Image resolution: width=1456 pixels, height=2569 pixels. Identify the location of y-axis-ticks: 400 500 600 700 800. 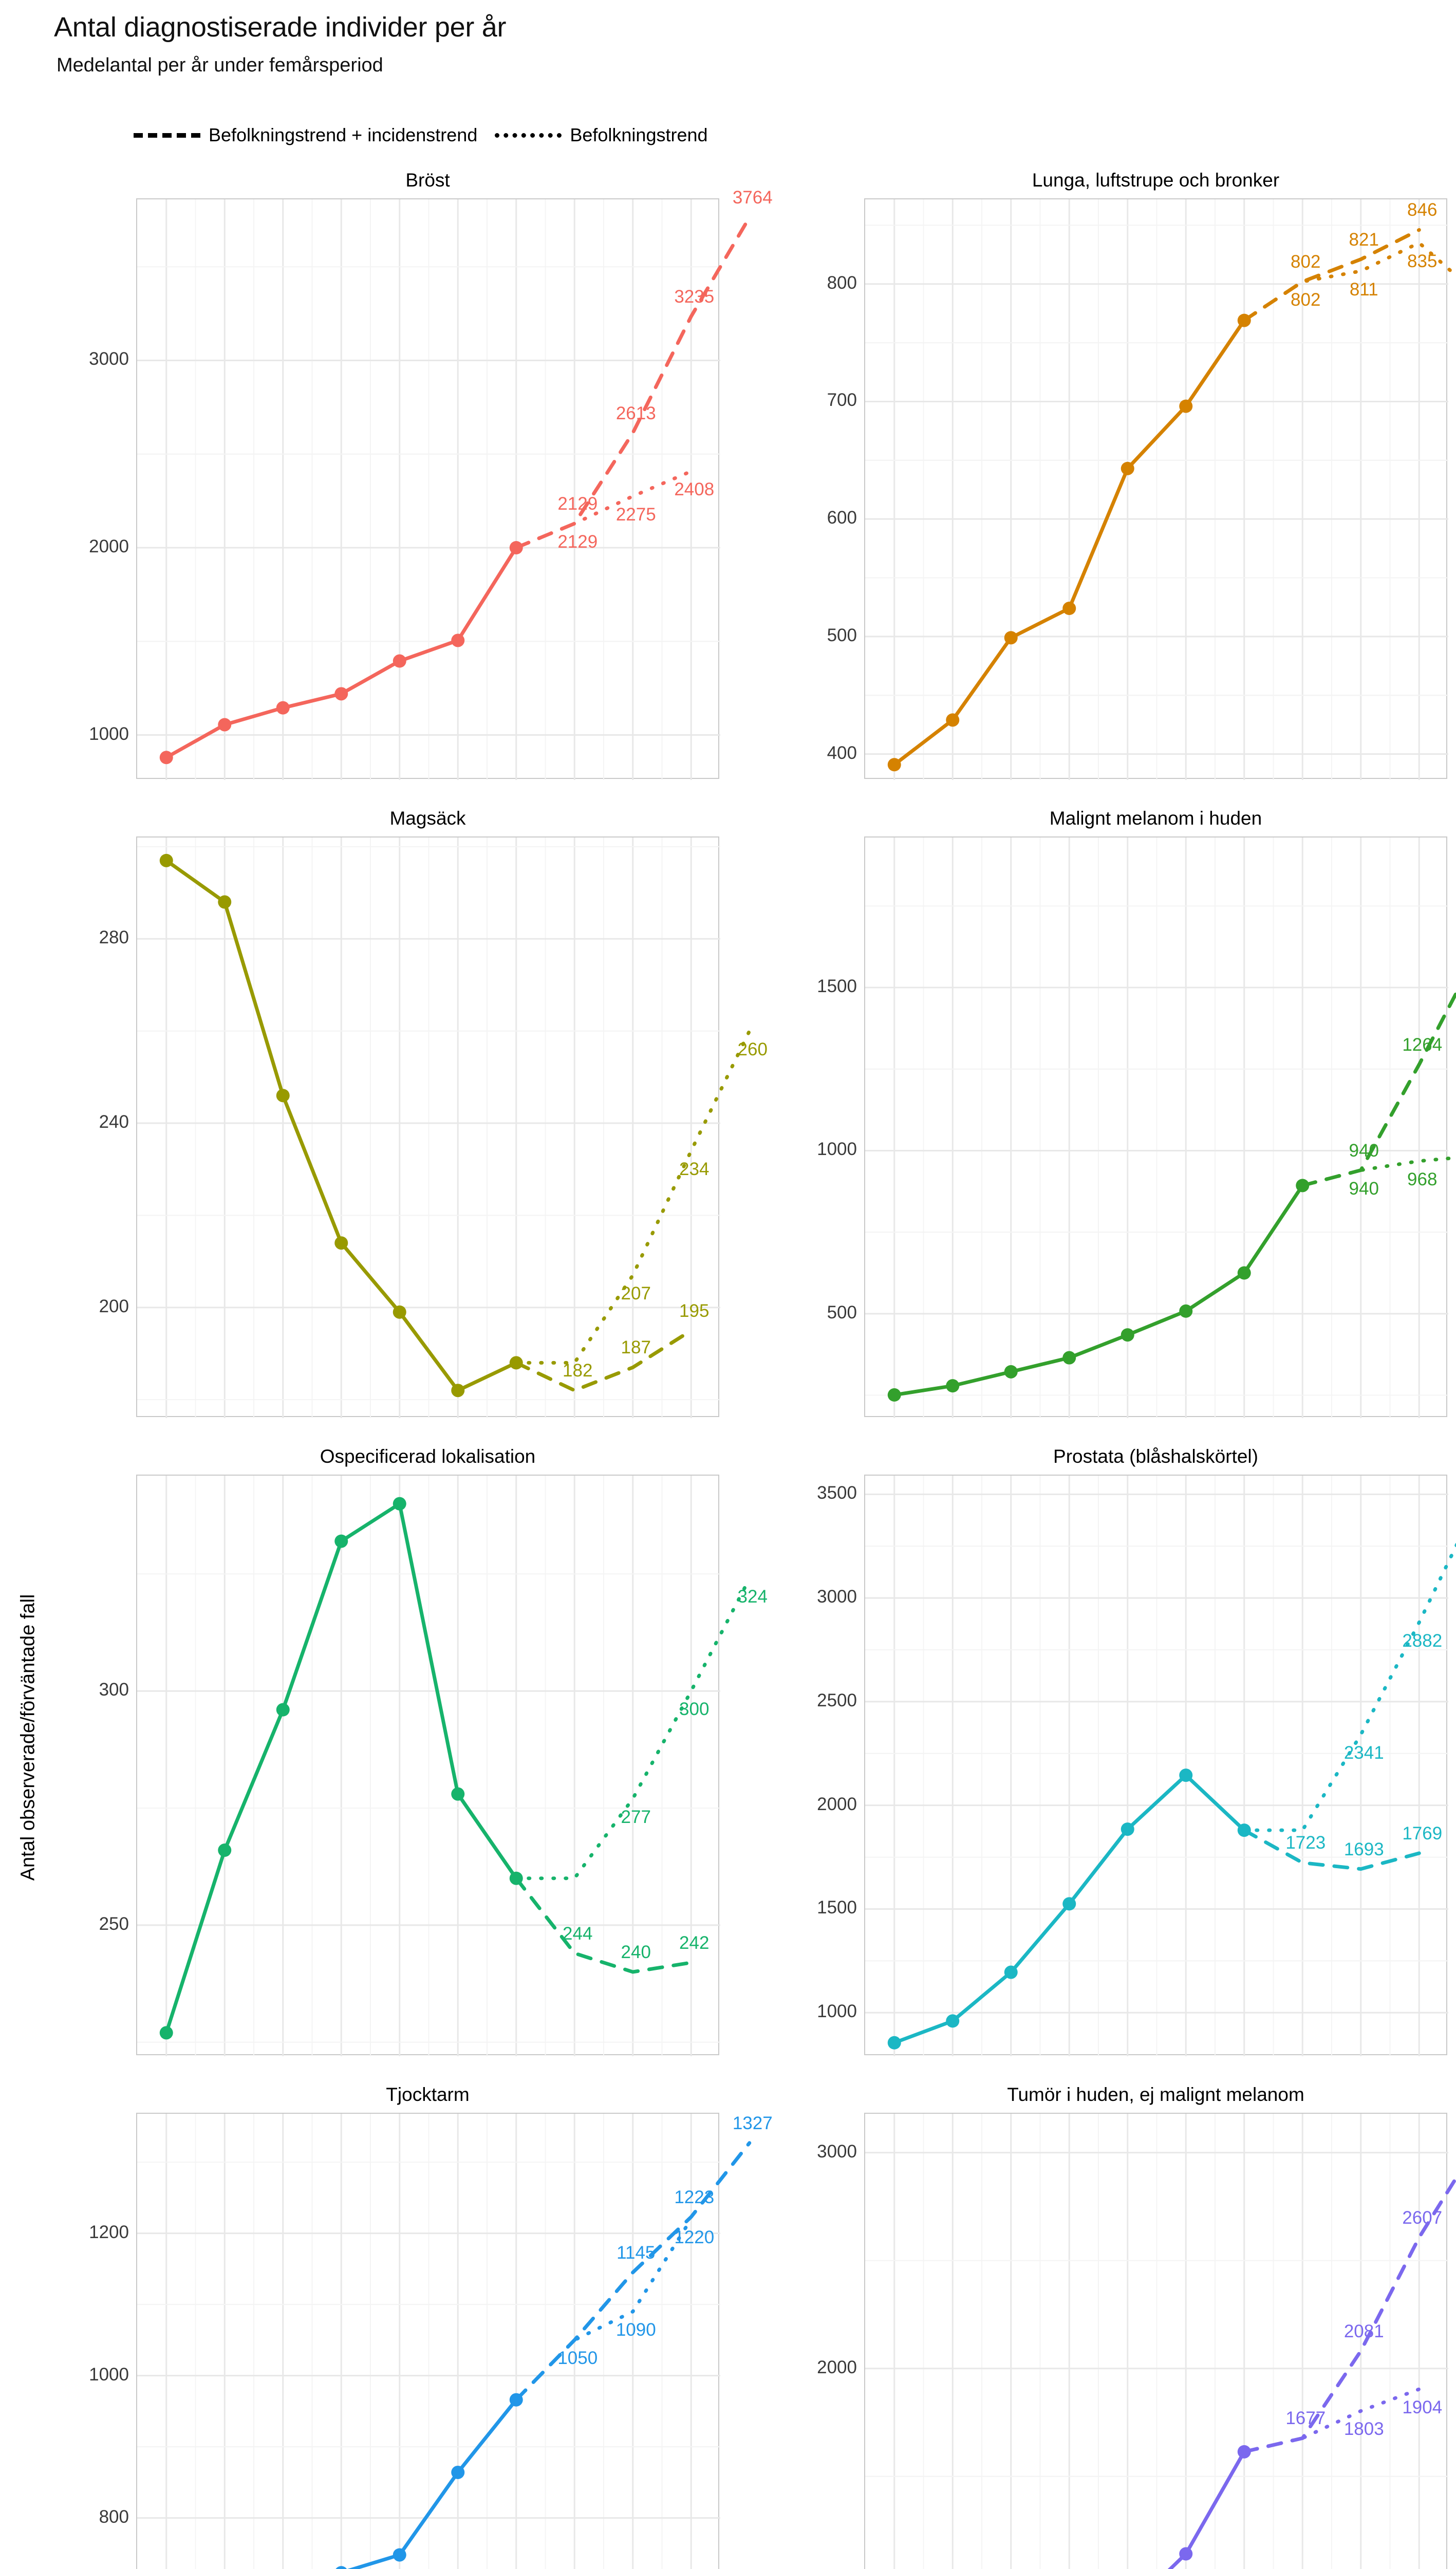
(796, 488).